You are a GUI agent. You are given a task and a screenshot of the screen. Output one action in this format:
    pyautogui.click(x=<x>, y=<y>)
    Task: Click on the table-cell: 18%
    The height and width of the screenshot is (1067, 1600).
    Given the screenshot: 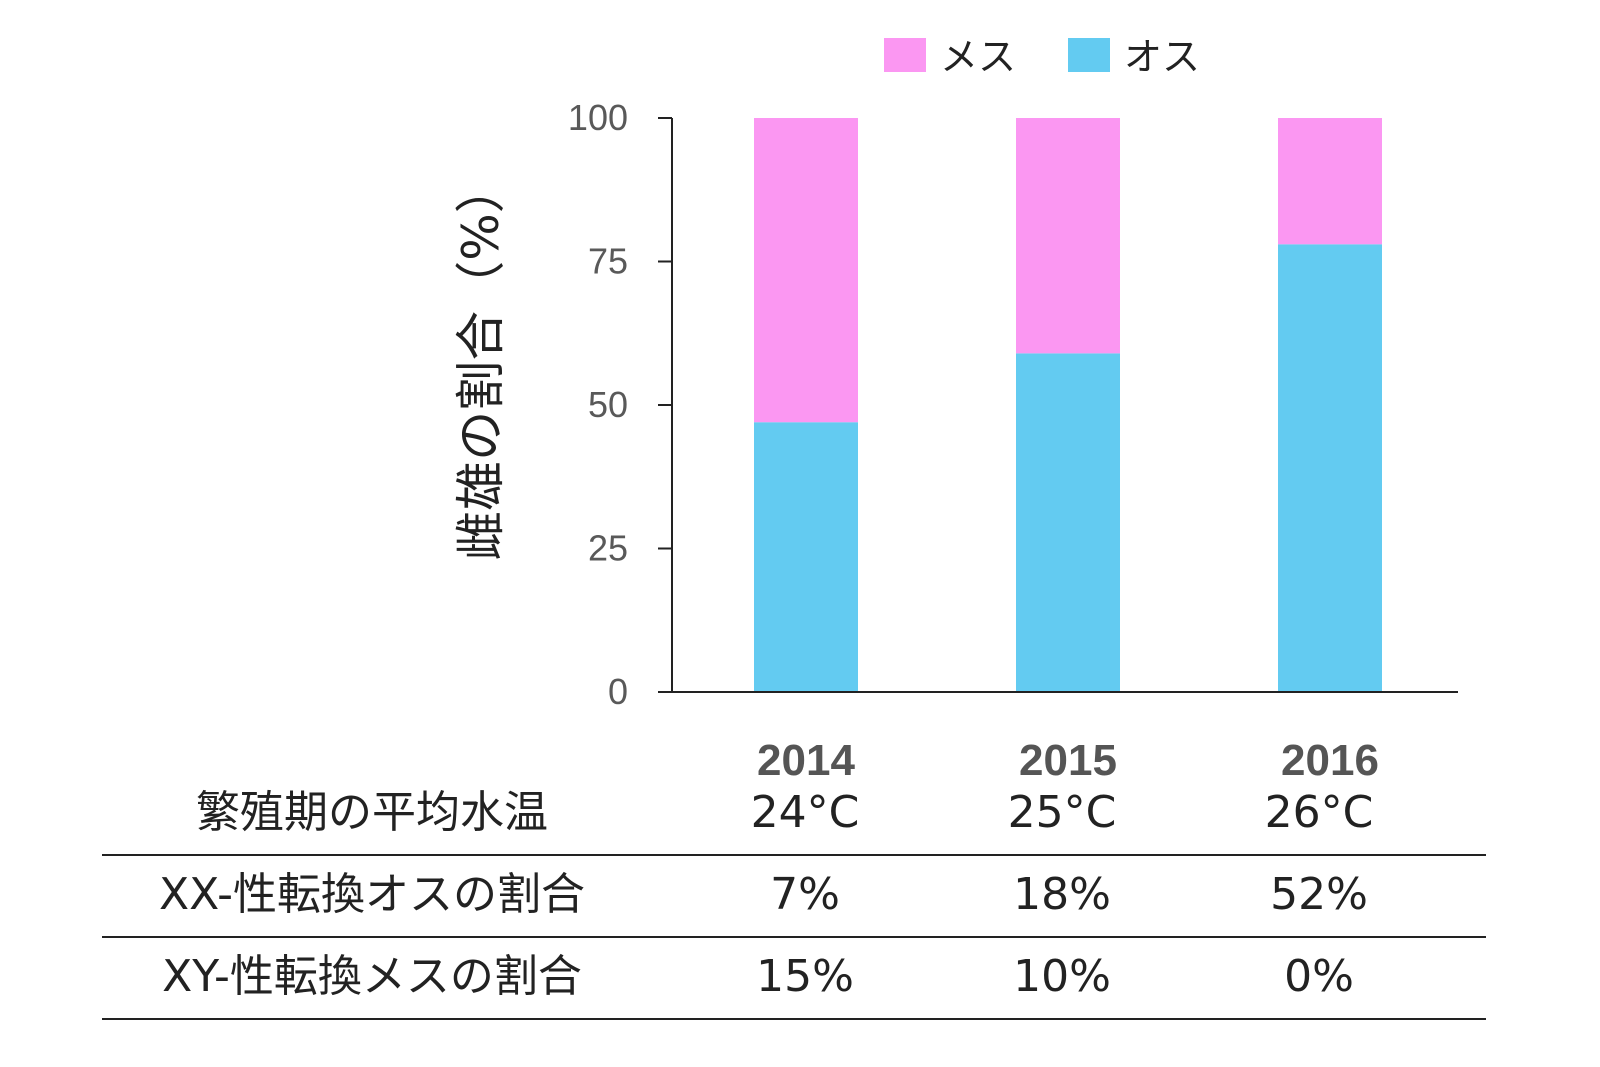 What is the action you would take?
    pyautogui.click(x=1062, y=894)
    